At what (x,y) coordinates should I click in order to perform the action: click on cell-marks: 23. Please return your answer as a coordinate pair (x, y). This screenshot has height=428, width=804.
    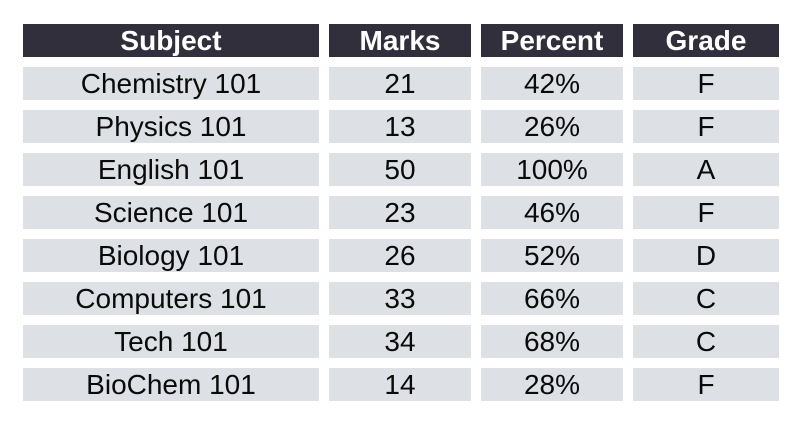
    Looking at the image, I should click on (400, 212).